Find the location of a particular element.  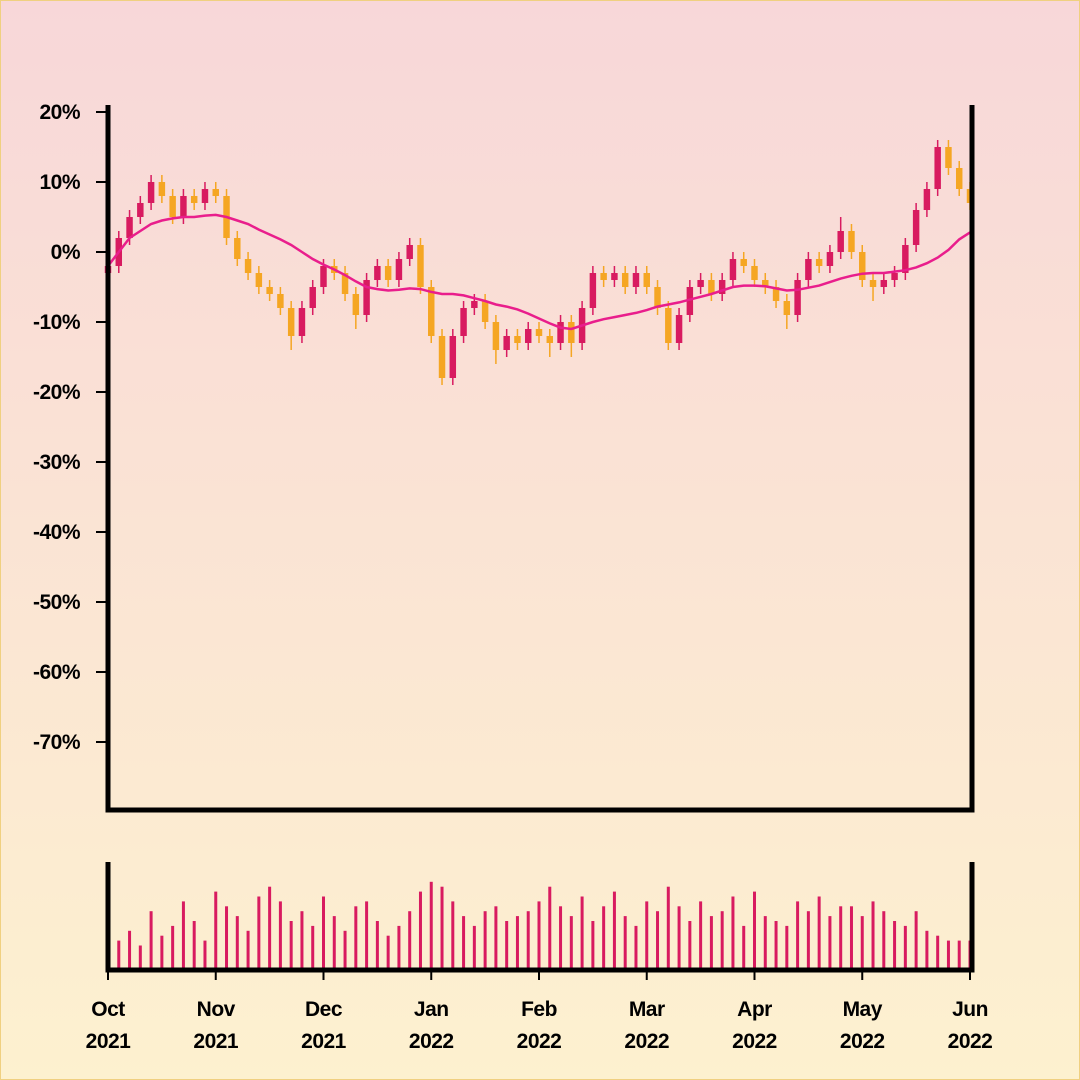

y-tick-label: -50% is located at coordinates (57, 602).